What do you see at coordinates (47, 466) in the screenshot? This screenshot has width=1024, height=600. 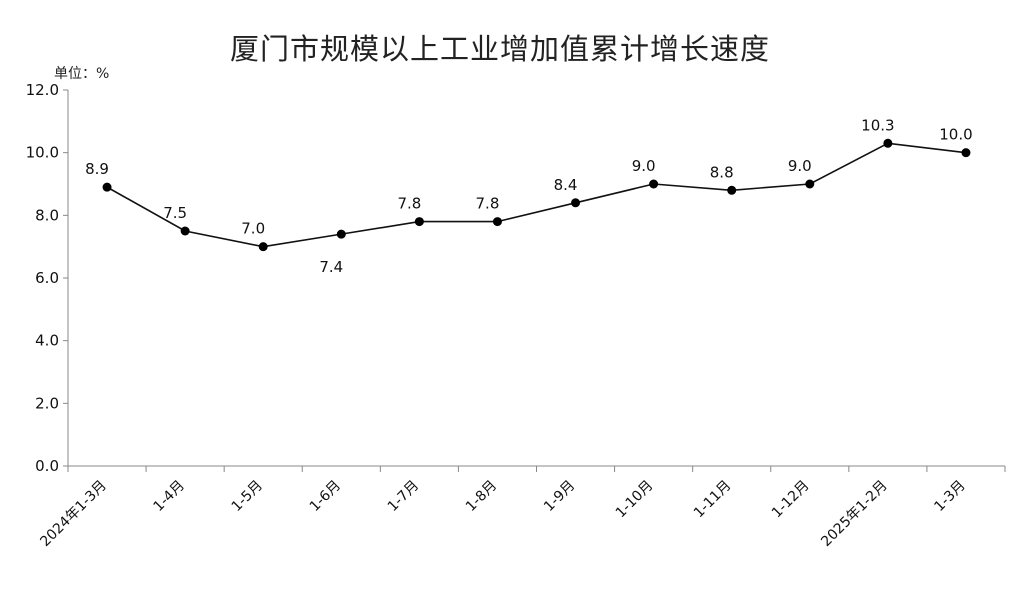 I see `y-tick-label: 0.0` at bounding box center [47, 466].